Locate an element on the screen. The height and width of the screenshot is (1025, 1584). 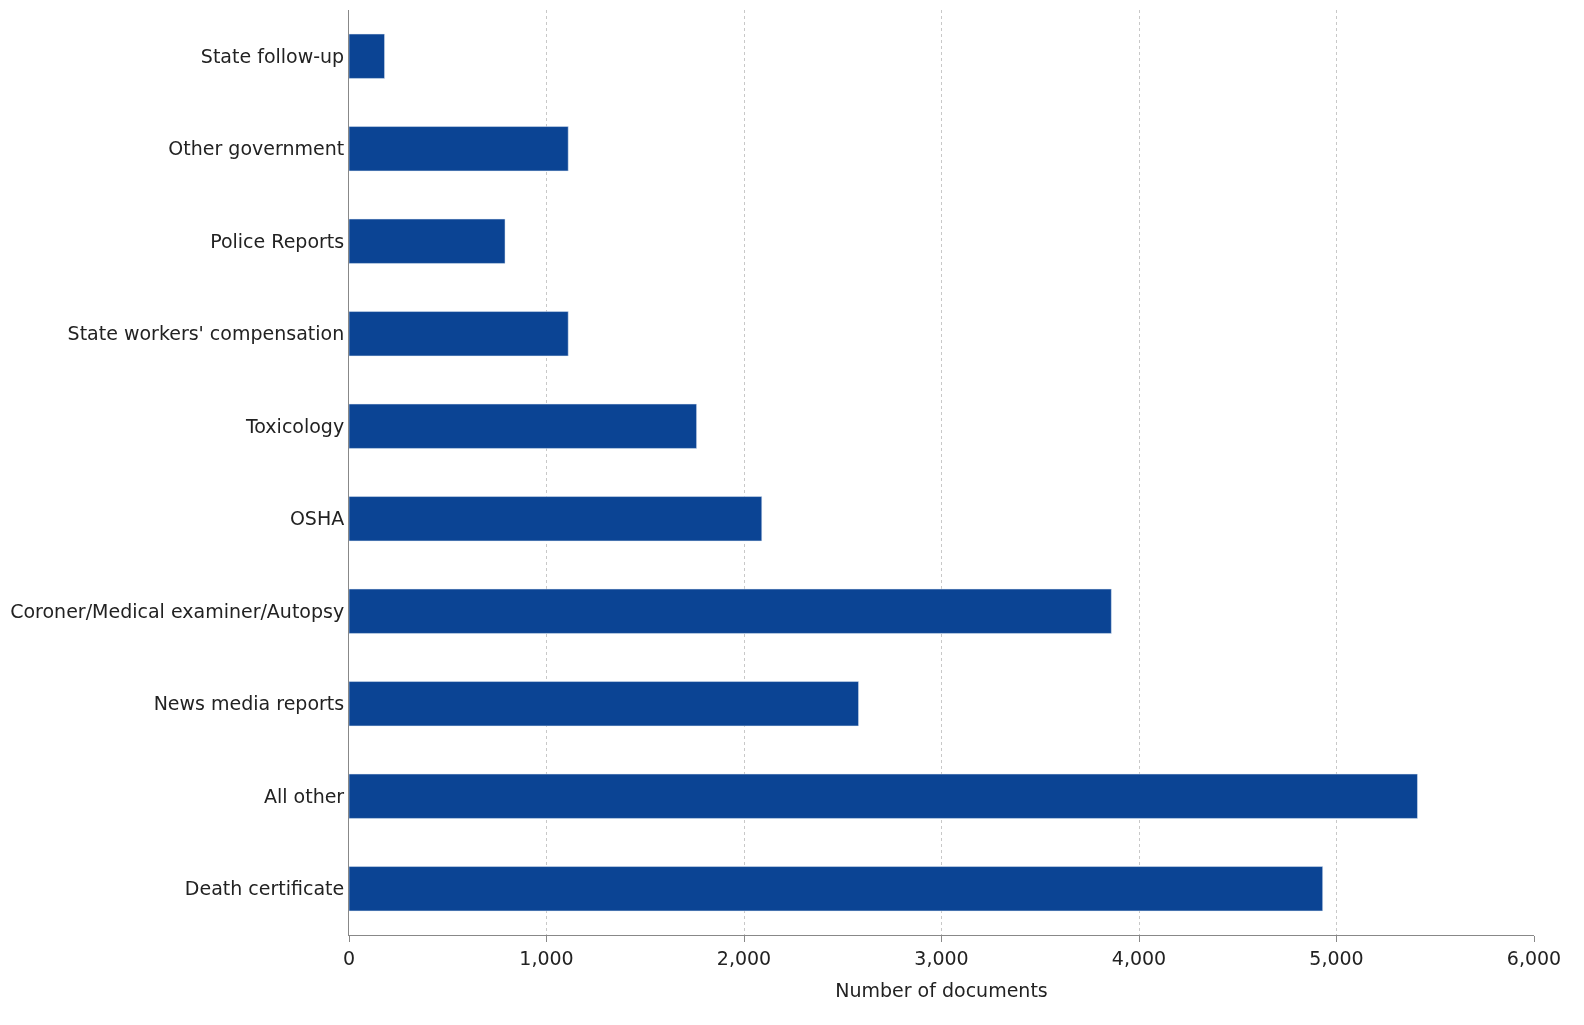
y-tick-label: State workers' compensation is located at coordinates (206, 333).